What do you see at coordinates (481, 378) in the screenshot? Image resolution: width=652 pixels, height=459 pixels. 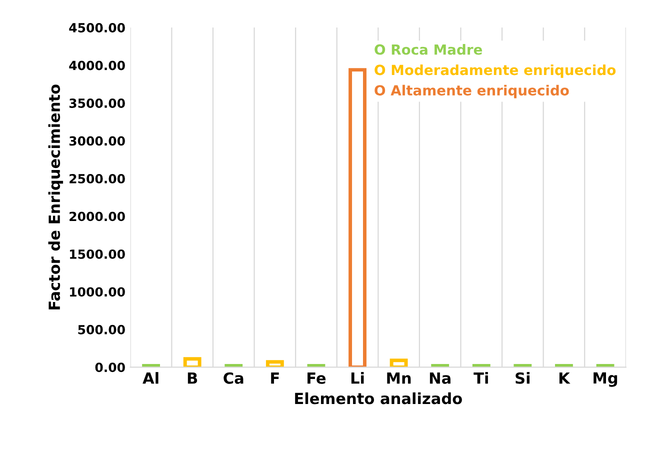 I see `x-tick-label: Ti` at bounding box center [481, 378].